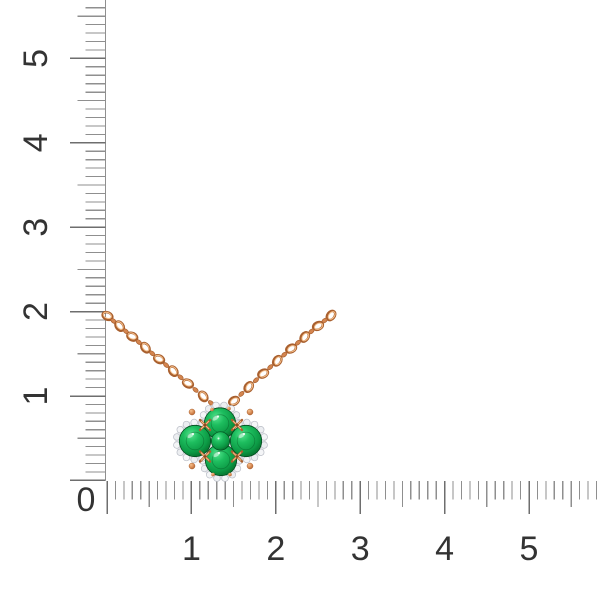 The image size is (600, 600). Describe the element at coordinates (36, 58) in the screenshot. I see `vertical-ruler-number: 5` at that location.